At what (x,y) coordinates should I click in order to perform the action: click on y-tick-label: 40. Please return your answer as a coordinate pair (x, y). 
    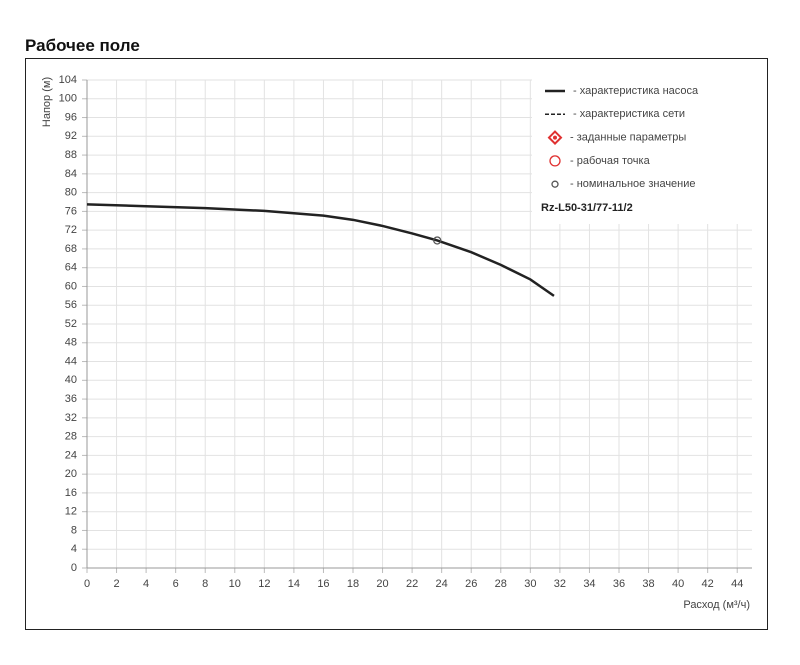
    Looking at the image, I should click on (71, 380).